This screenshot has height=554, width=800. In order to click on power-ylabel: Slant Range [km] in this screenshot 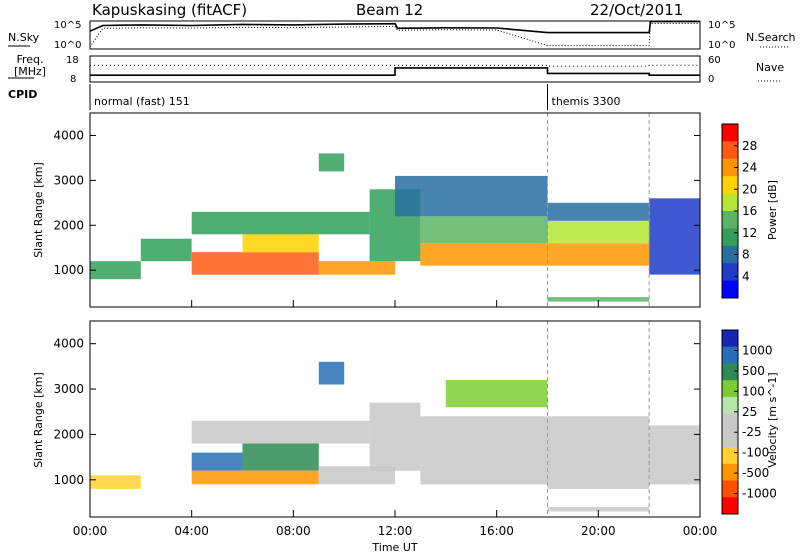, I will do `click(38, 210)`.